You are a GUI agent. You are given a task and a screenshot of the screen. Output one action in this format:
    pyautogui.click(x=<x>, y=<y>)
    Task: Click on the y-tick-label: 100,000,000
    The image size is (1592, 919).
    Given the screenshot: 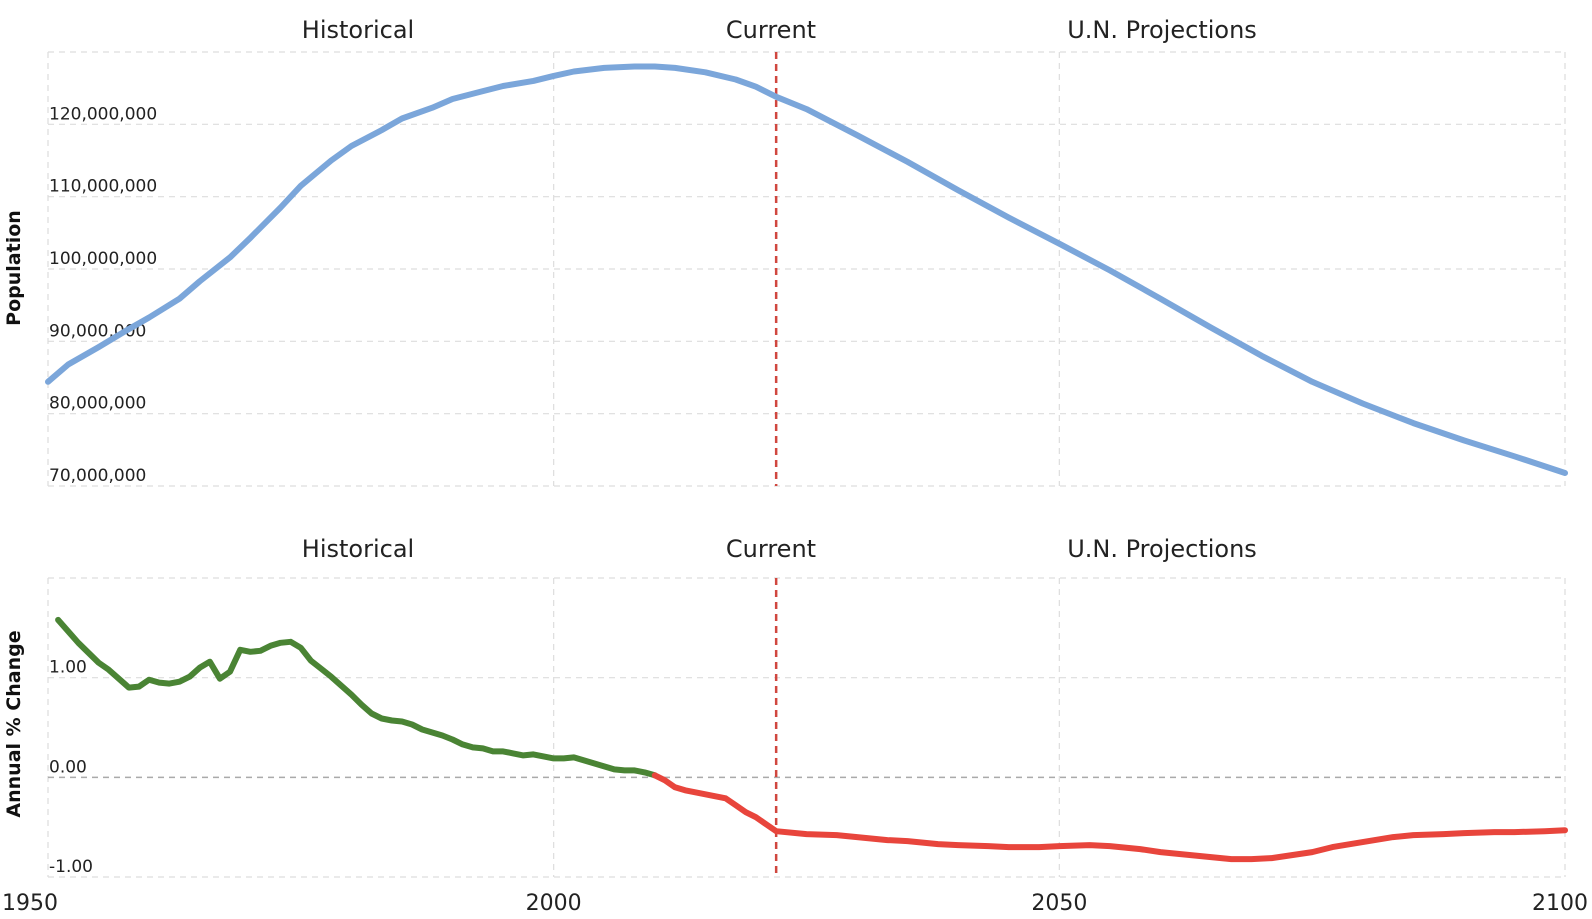 What is the action you would take?
    pyautogui.click(x=103, y=259)
    